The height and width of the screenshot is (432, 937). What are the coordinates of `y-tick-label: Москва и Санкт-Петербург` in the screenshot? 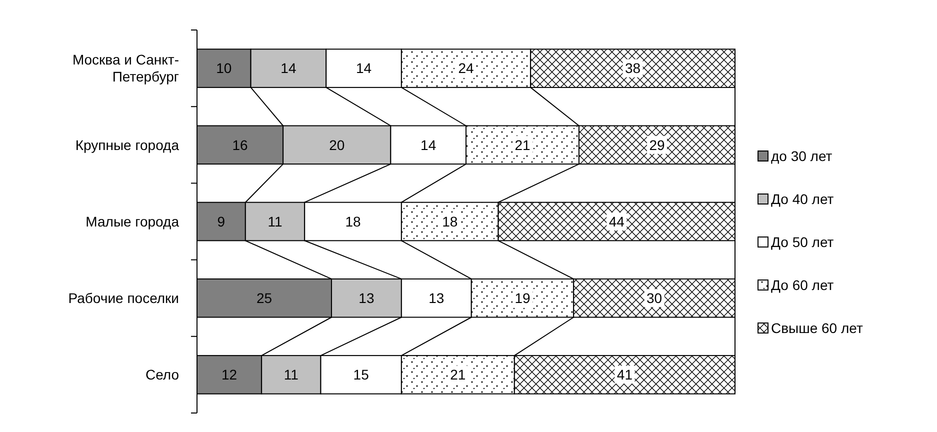 It's located at (126, 68).